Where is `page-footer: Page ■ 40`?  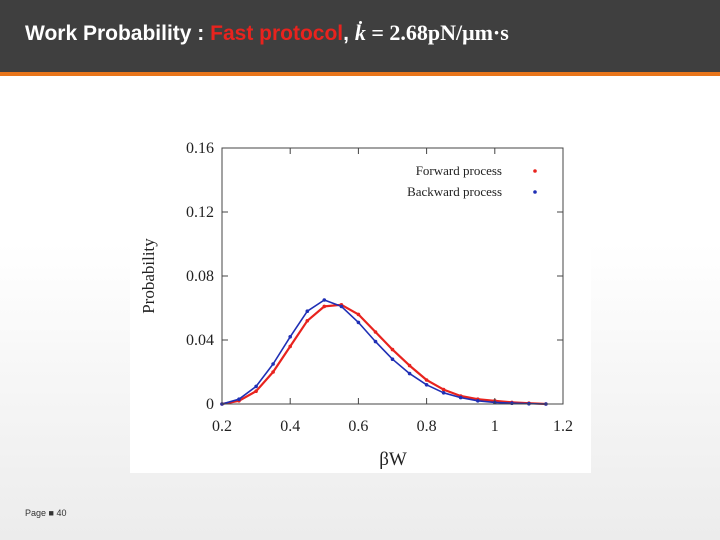 page-footer: Page ■ 40 is located at coordinates (46, 513).